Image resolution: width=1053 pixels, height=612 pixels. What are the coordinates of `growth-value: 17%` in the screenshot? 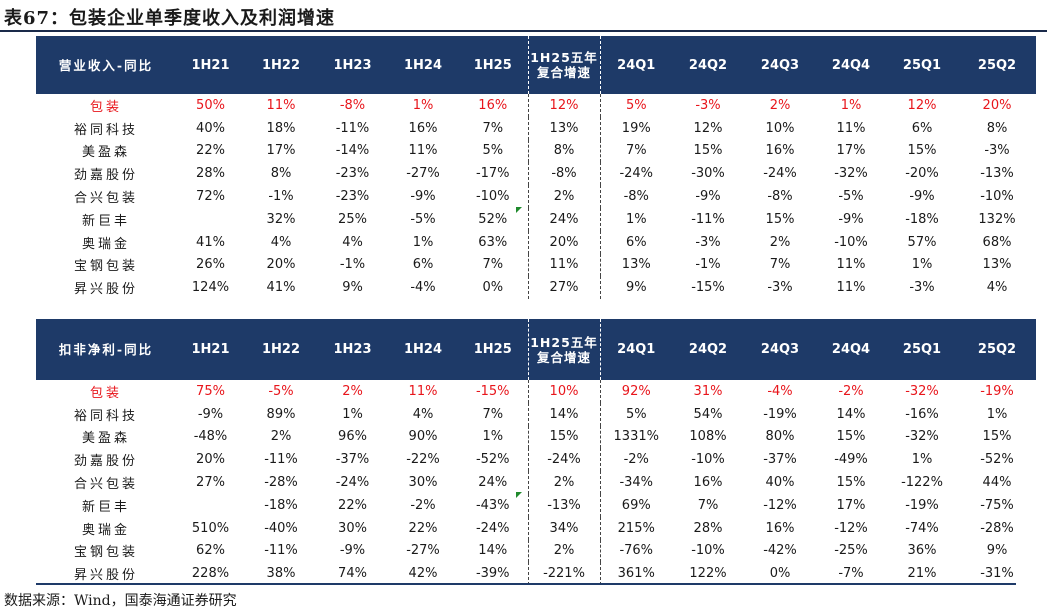 It's located at (851, 505).